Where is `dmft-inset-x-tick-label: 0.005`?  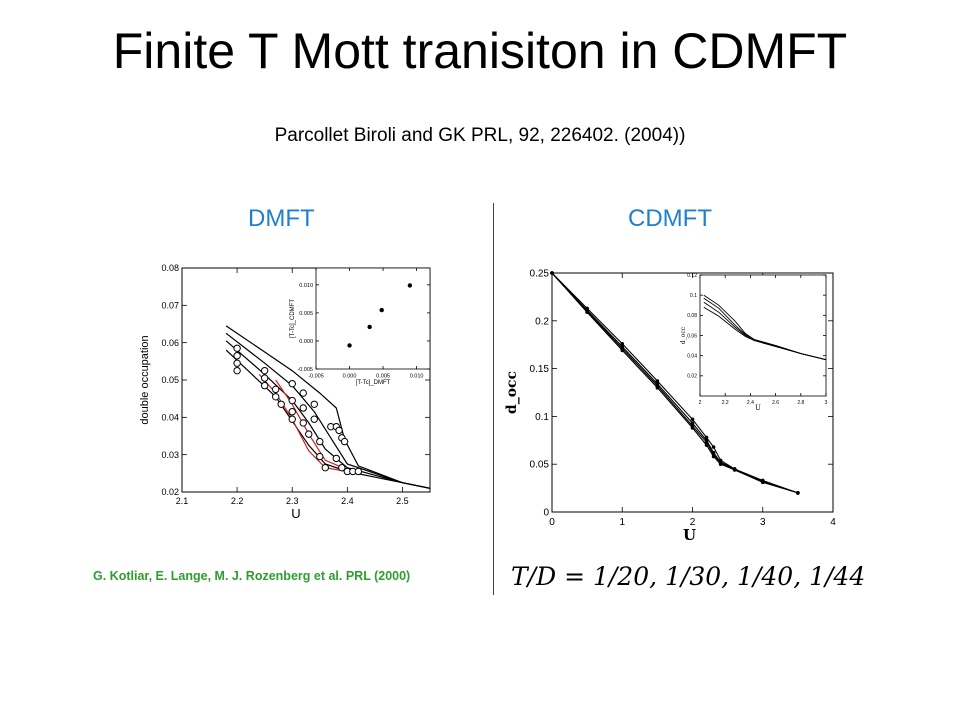 dmft-inset-x-tick-label: 0.005 is located at coordinates (383, 377).